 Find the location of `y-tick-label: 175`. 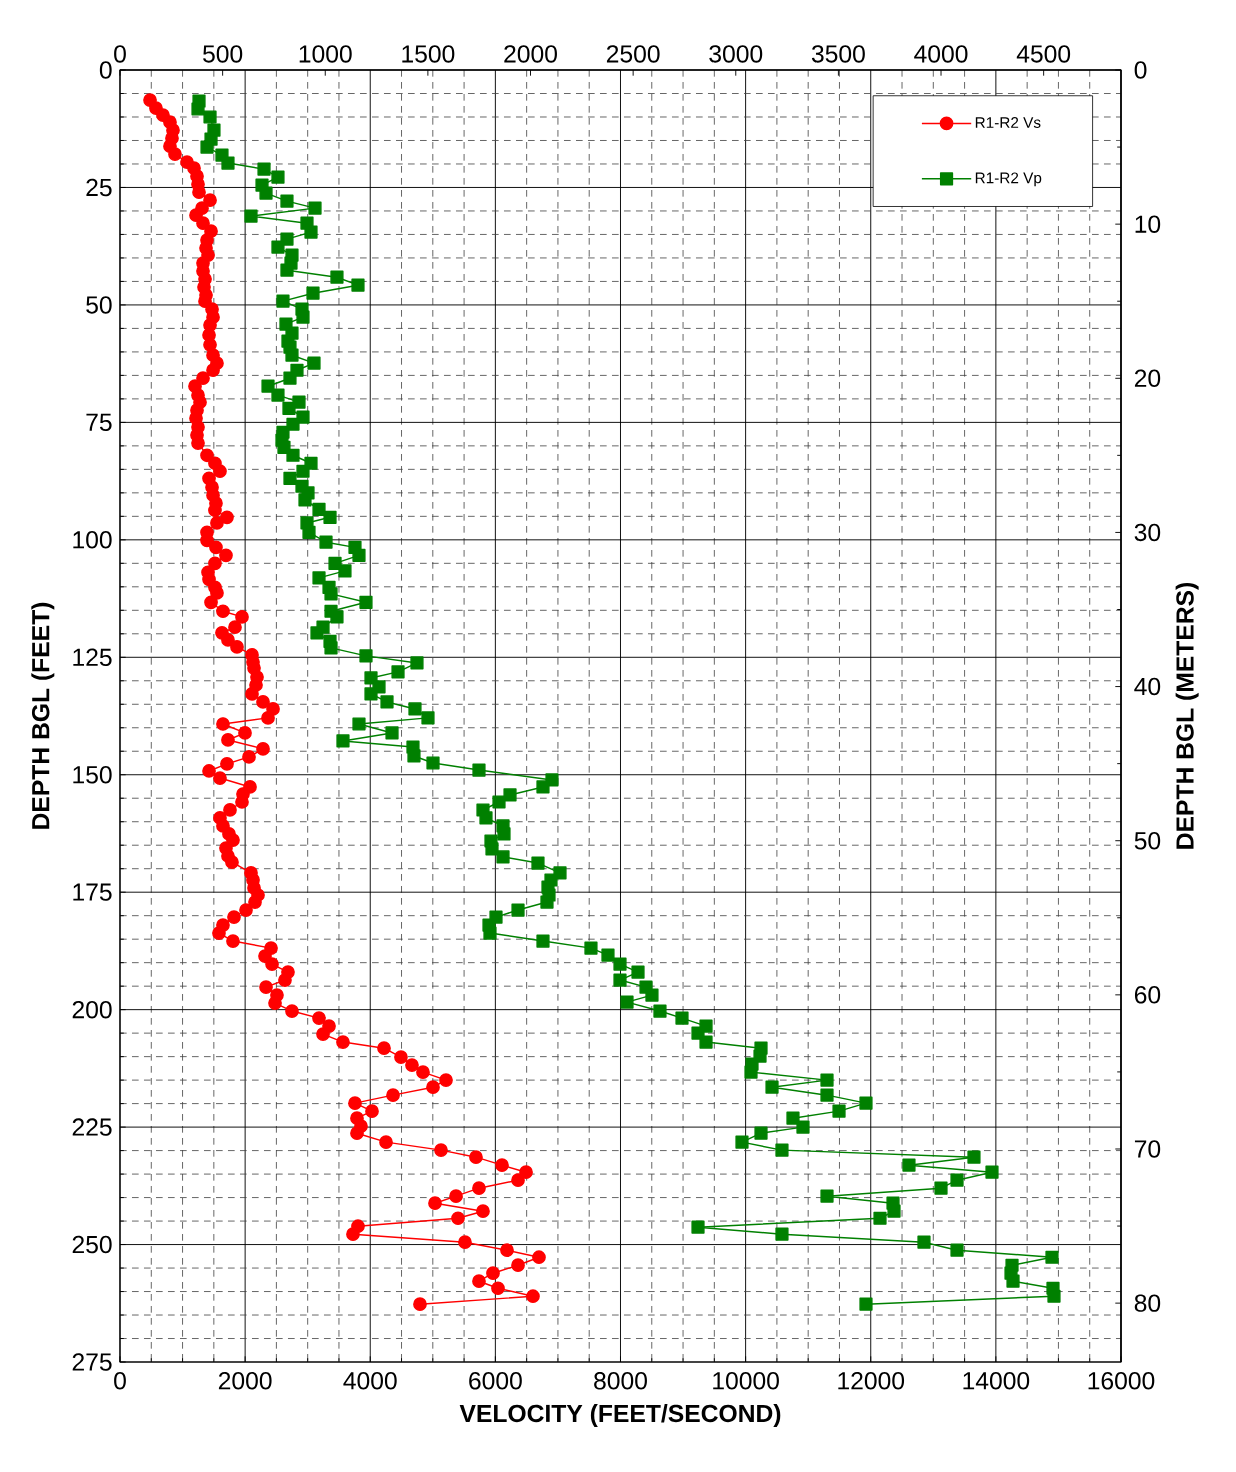

y-tick-label: 175 is located at coordinates (92, 892).